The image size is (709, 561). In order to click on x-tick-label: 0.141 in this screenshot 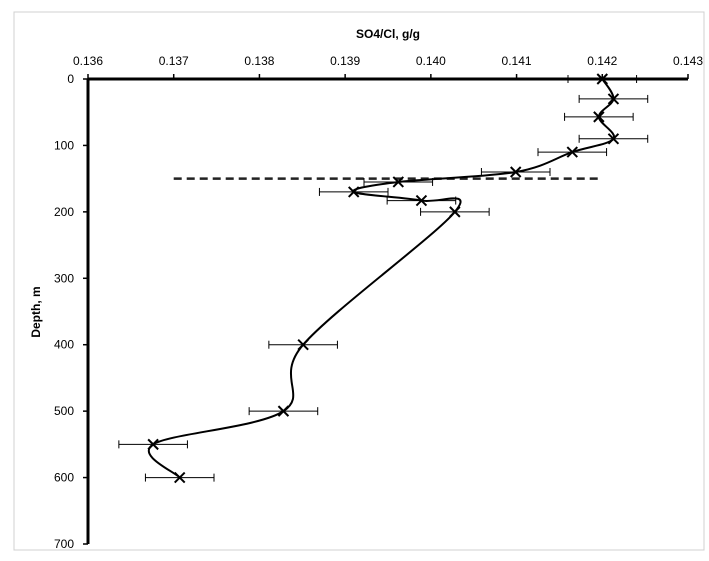, I will do `click(517, 61)`.